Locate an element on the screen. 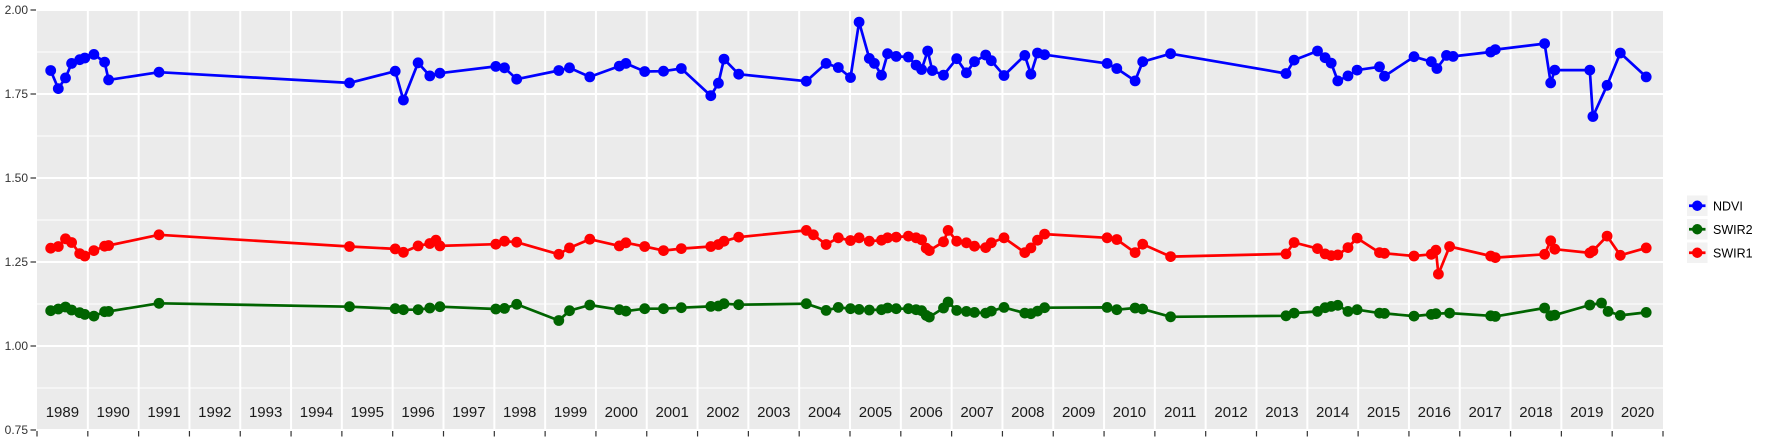 This screenshot has height=442, width=1773. y-tick-label: 1.50 is located at coordinates (17, 178).